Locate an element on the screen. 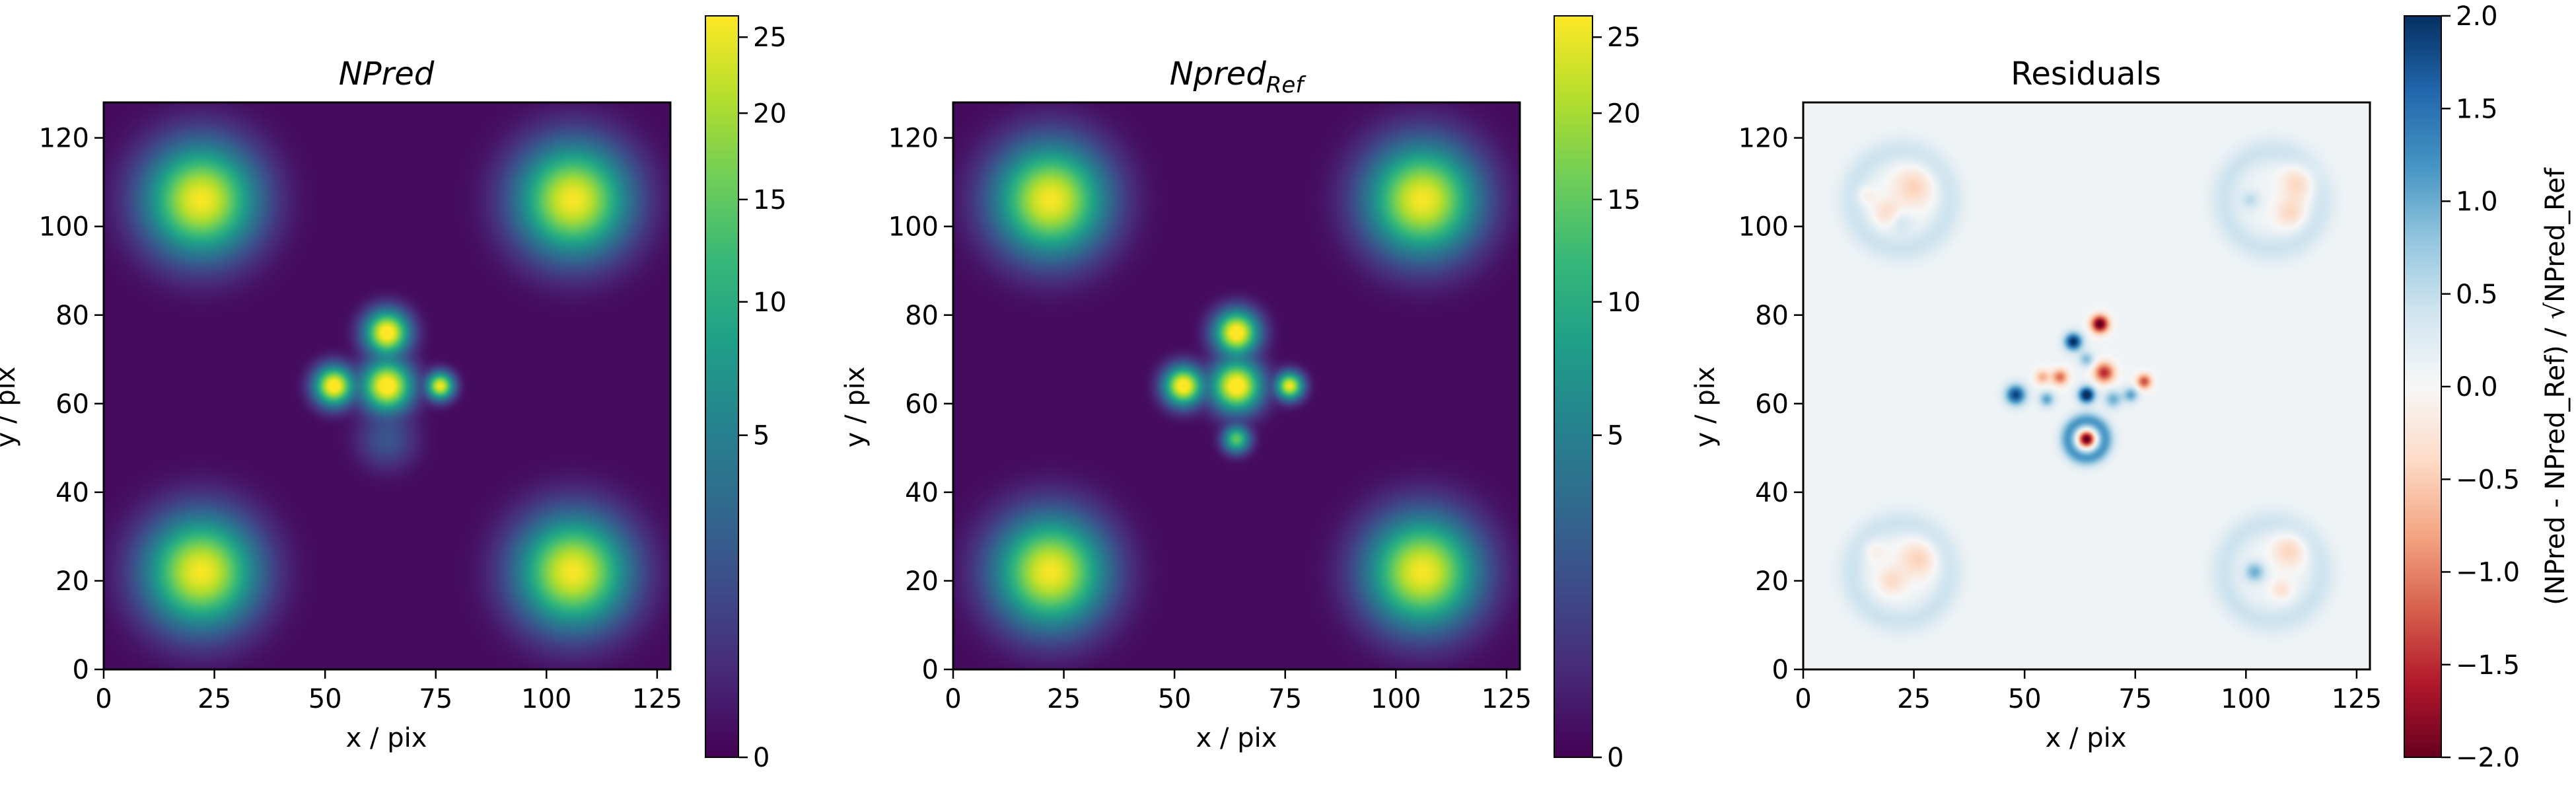 The width and height of the screenshot is (2576, 793). npred-ref-colorbar is located at coordinates (1573, 387).